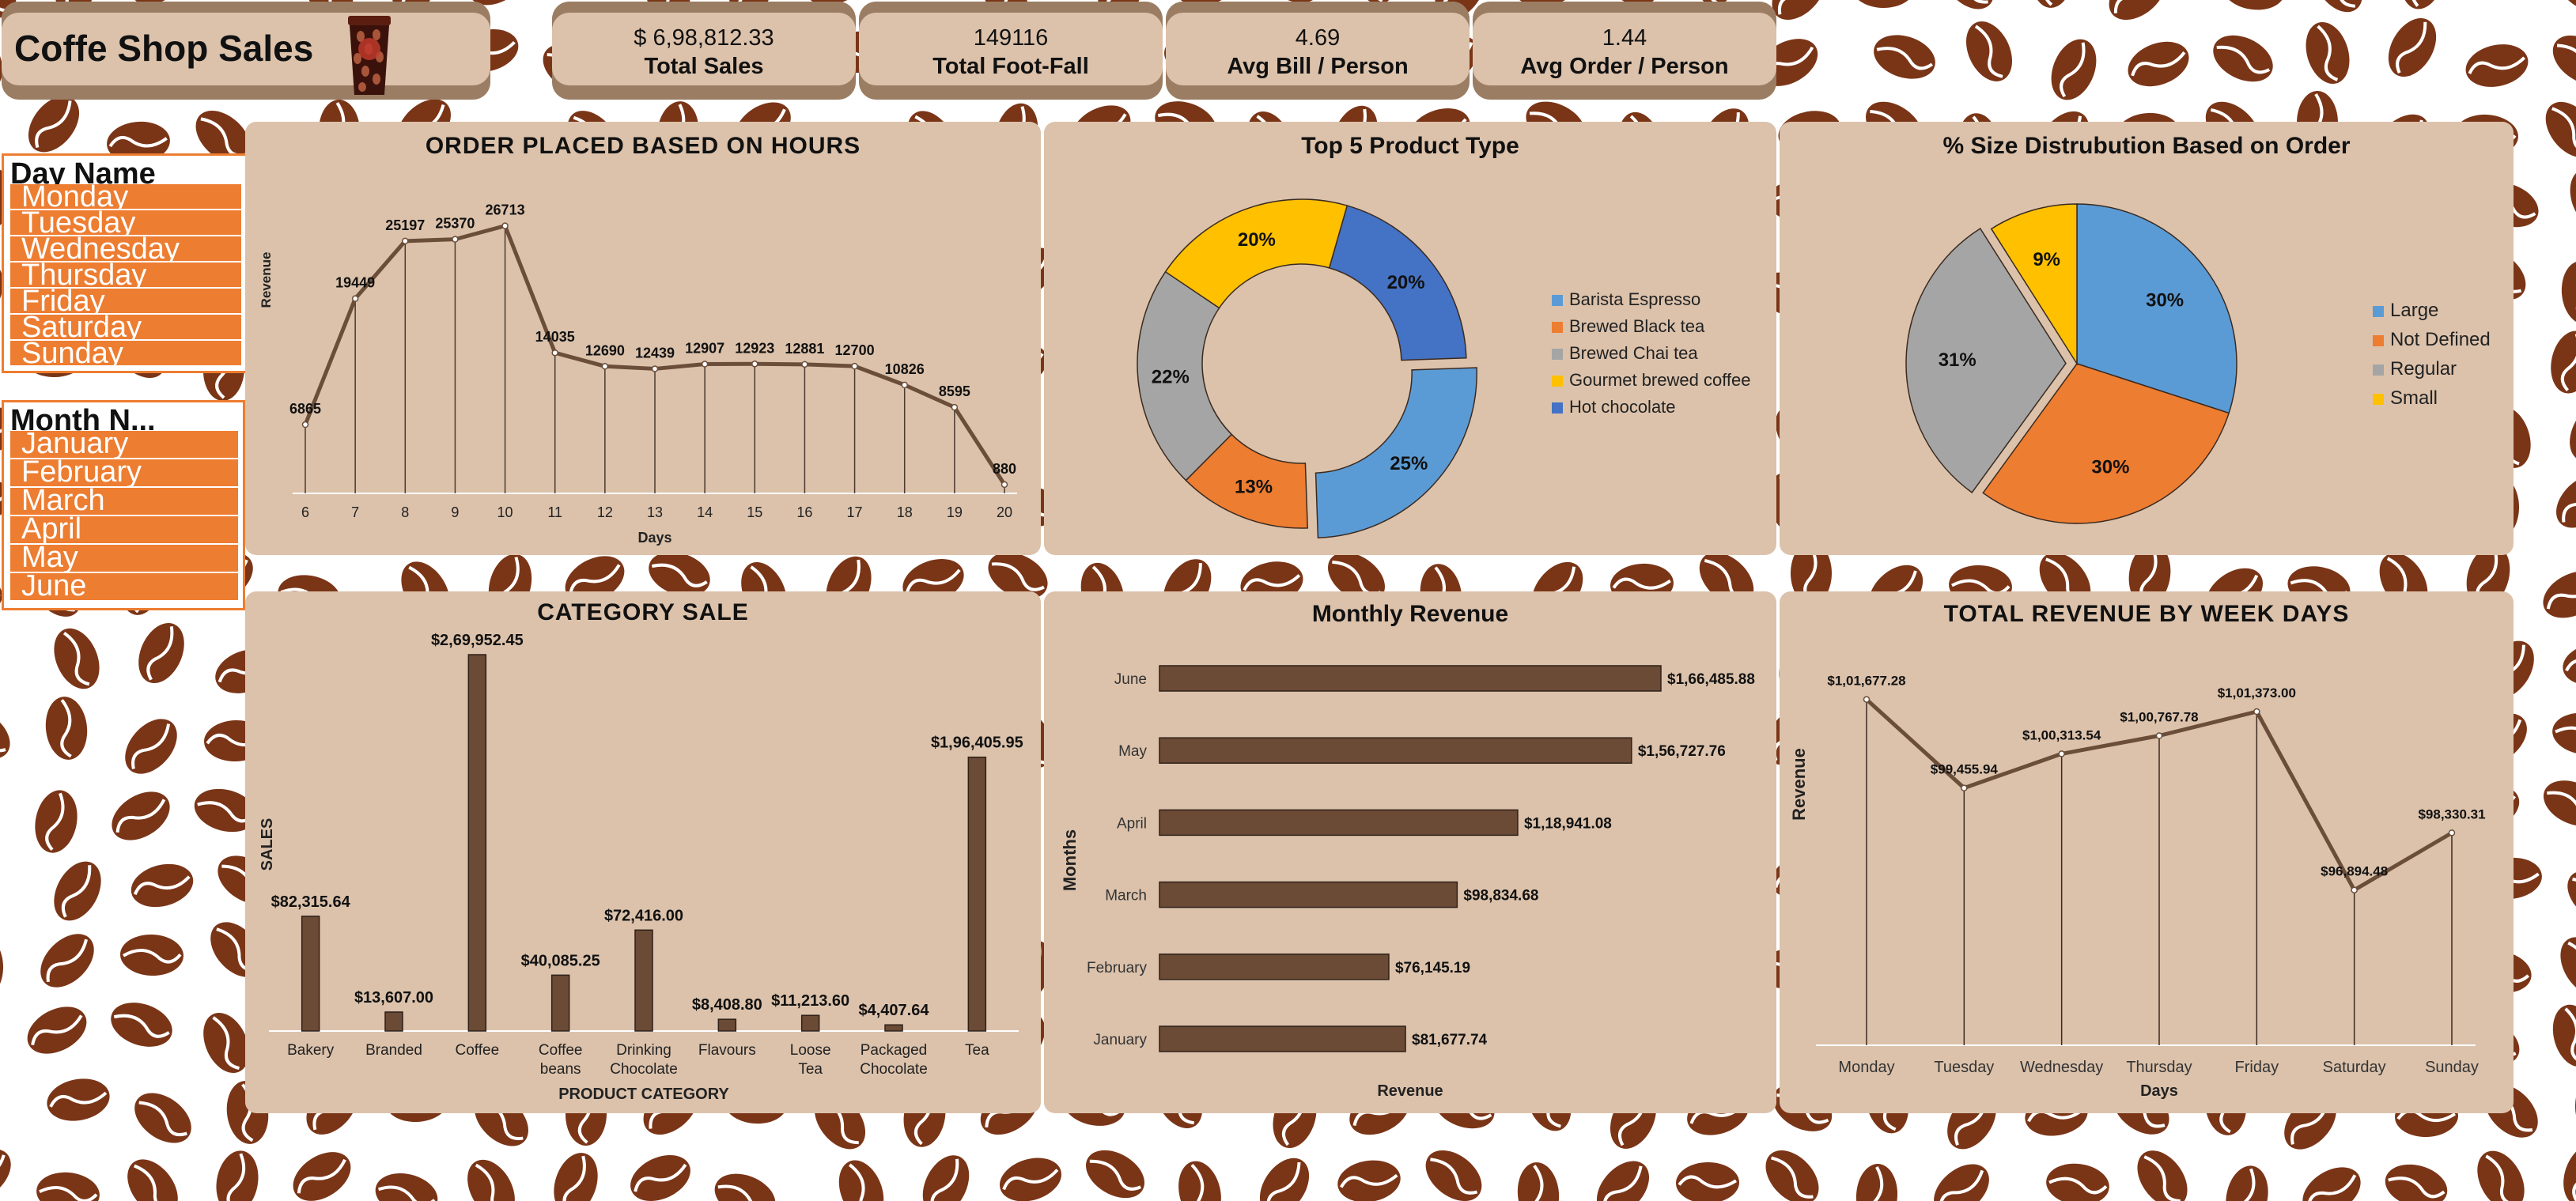  What do you see at coordinates (124, 531) in the screenshot?
I see `slicer-item-april: April` at bounding box center [124, 531].